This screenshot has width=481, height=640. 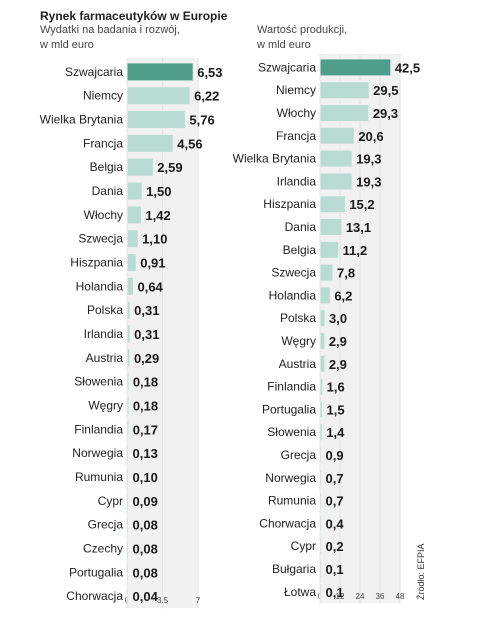 What do you see at coordinates (105, 358) in the screenshot?
I see `left-category-label: Austria` at bounding box center [105, 358].